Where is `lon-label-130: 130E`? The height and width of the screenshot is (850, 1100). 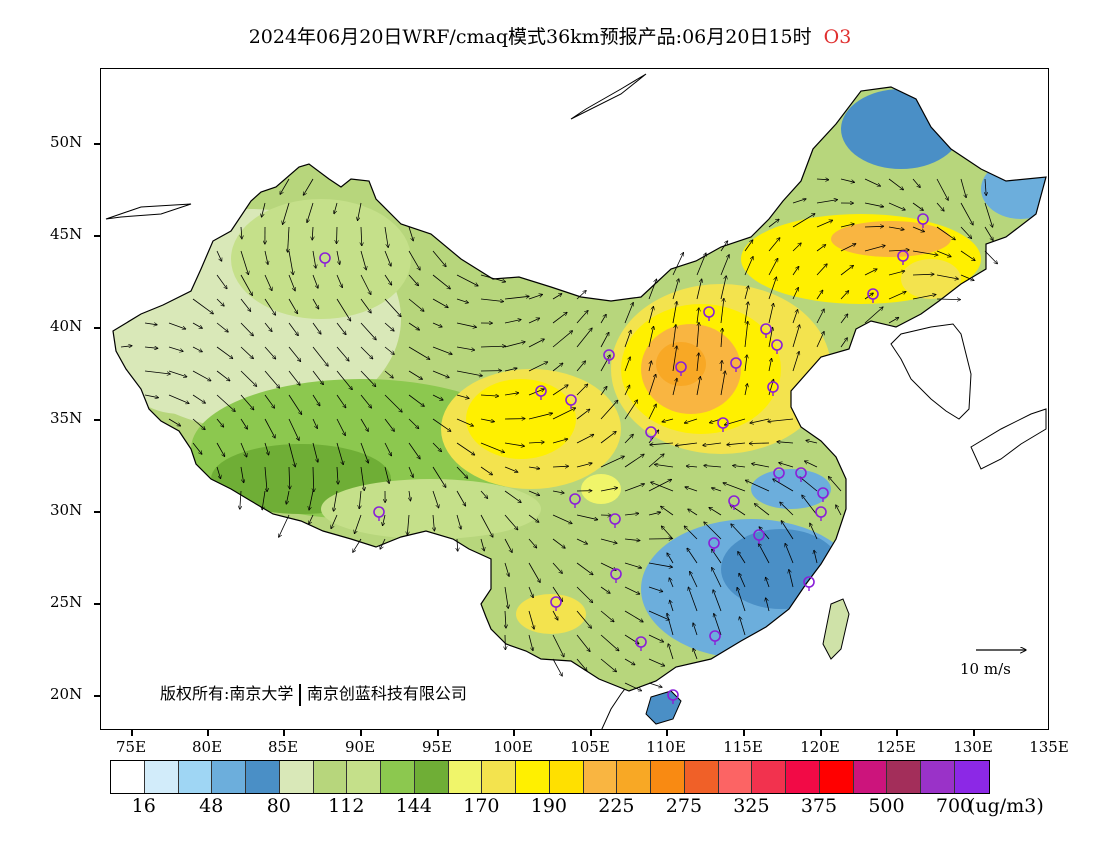
lon-label-130: 130E is located at coordinates (973, 747).